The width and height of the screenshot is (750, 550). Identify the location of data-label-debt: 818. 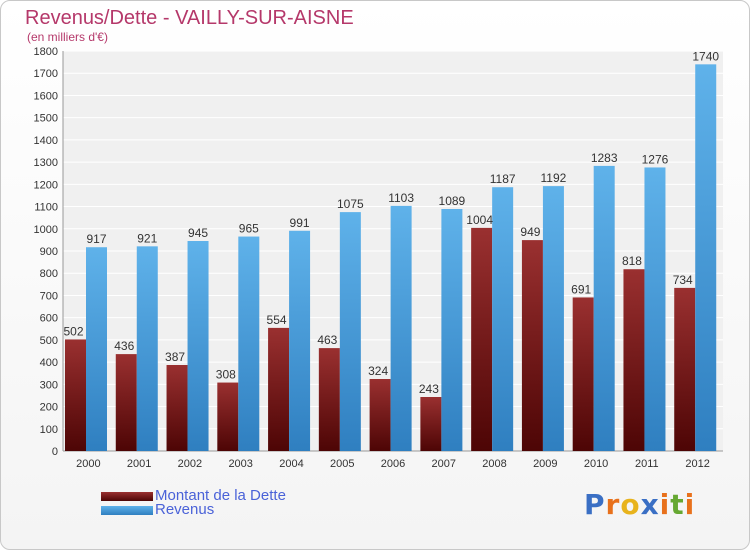
(632, 261).